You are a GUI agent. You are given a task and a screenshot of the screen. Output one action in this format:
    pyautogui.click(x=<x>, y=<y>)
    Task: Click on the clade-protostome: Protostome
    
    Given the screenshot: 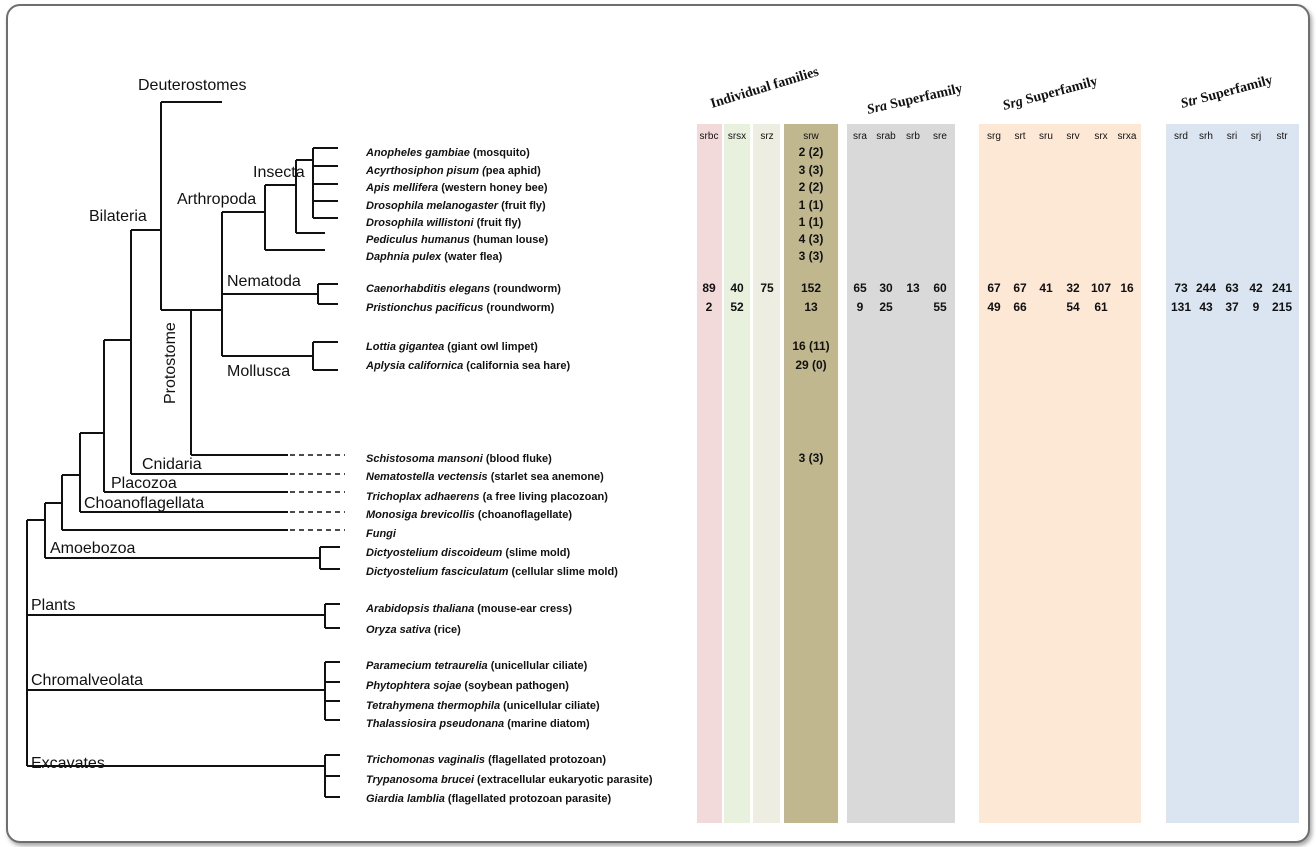 What is the action you would take?
    pyautogui.click(x=170, y=363)
    